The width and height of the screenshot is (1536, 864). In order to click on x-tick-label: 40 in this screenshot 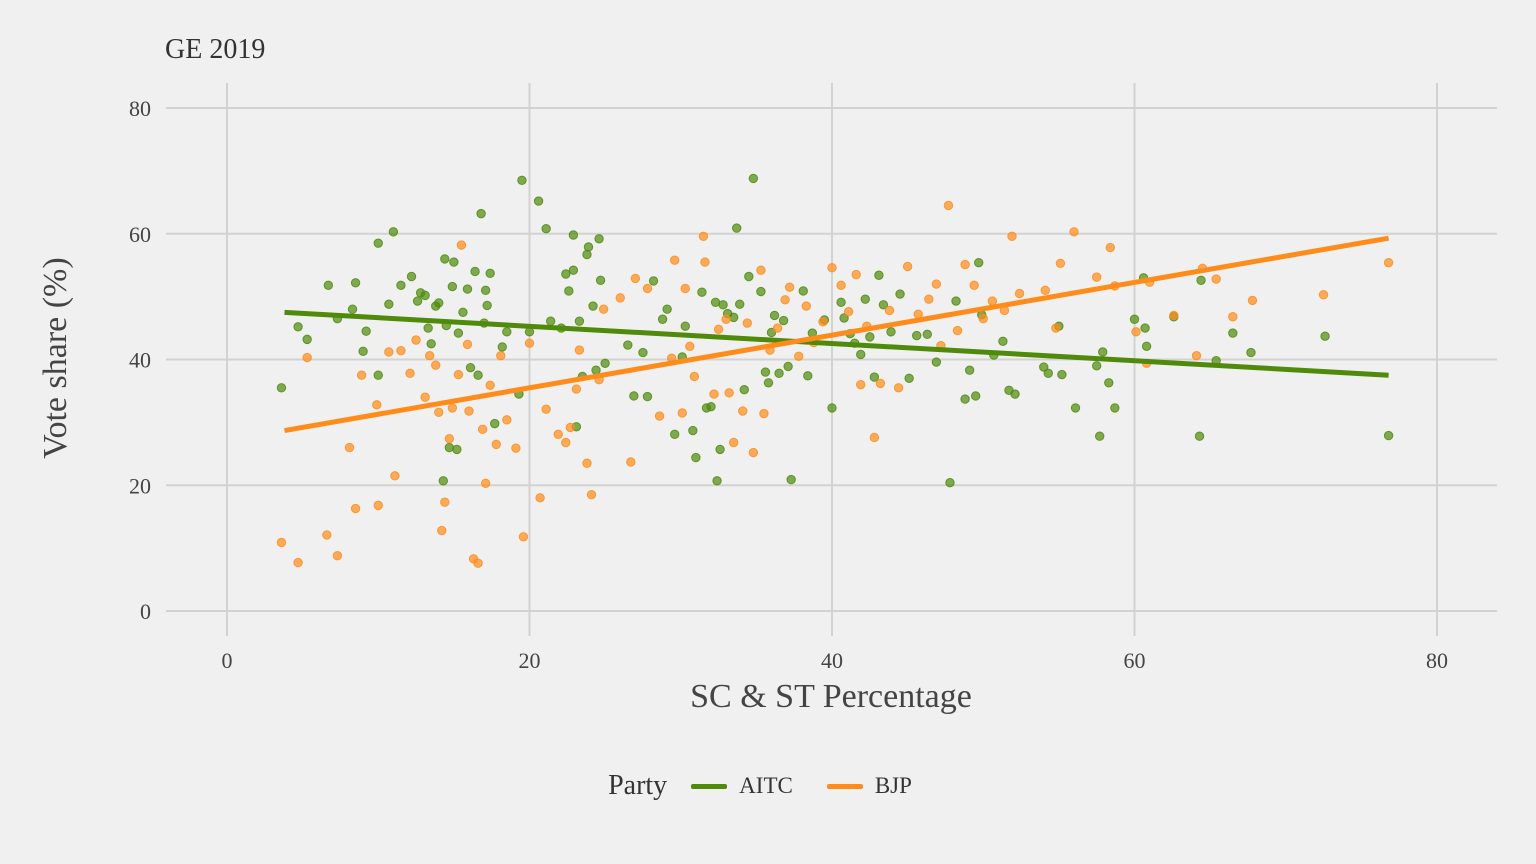, I will do `click(832, 660)`.